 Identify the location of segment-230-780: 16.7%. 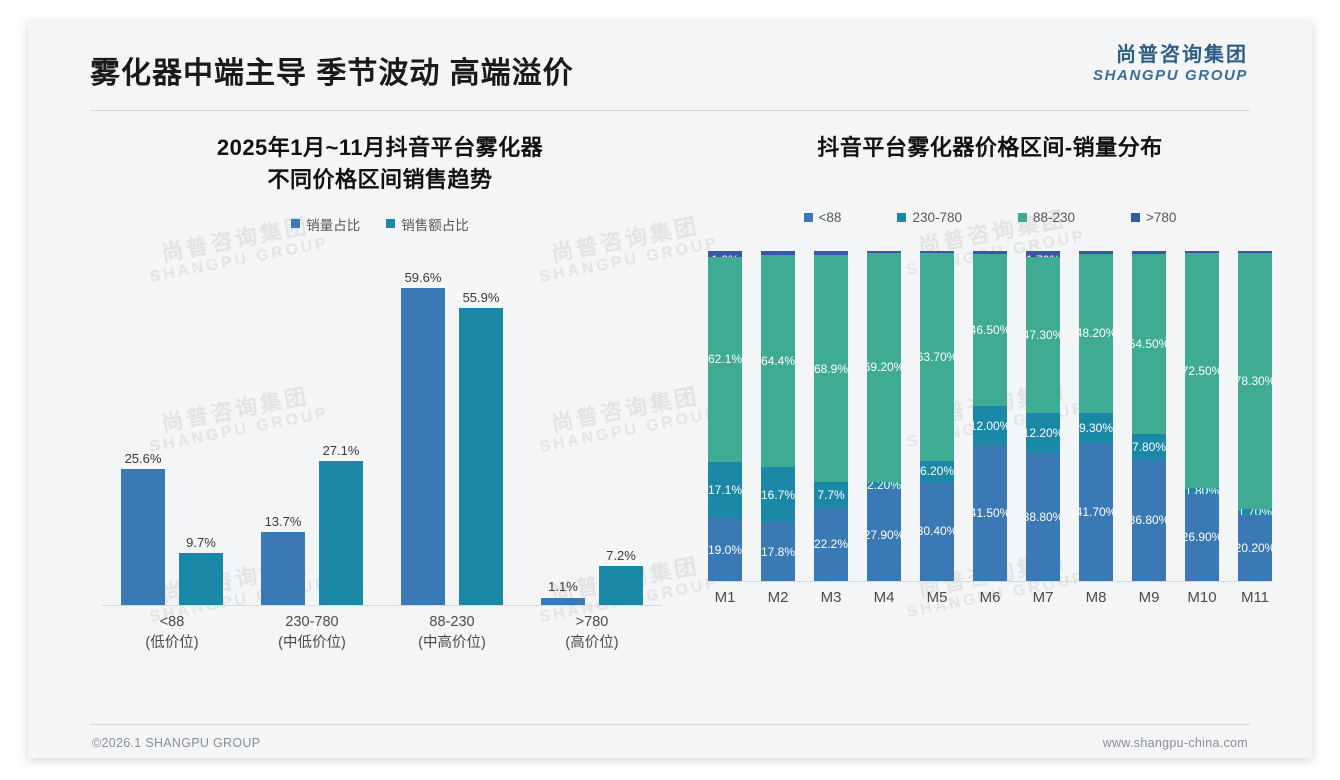
(778, 495).